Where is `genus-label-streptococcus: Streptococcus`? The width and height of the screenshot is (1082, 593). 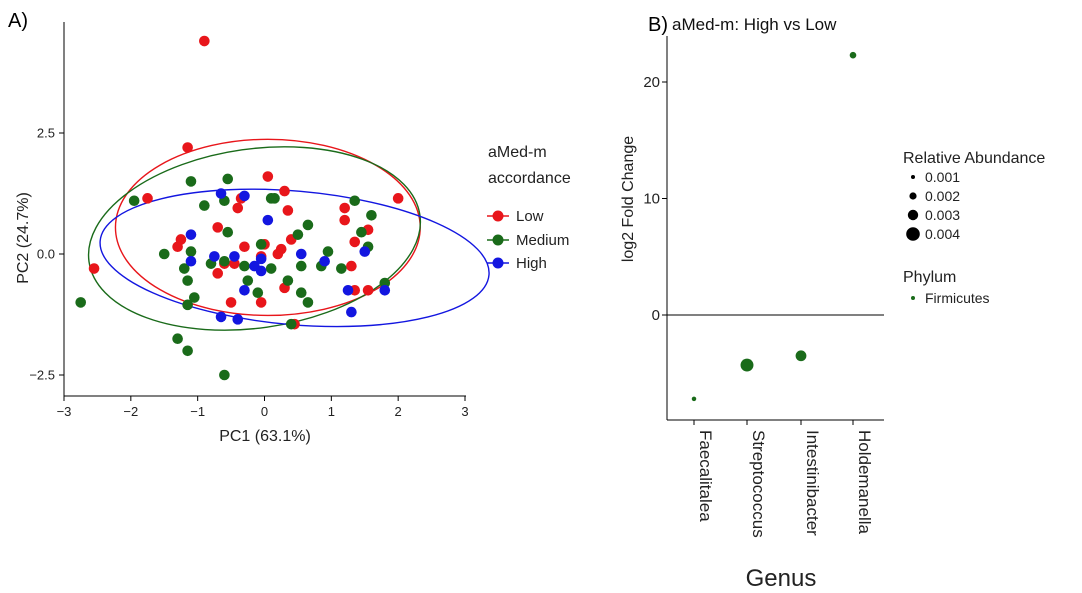 genus-label-streptococcus: Streptococcus is located at coordinates (758, 484).